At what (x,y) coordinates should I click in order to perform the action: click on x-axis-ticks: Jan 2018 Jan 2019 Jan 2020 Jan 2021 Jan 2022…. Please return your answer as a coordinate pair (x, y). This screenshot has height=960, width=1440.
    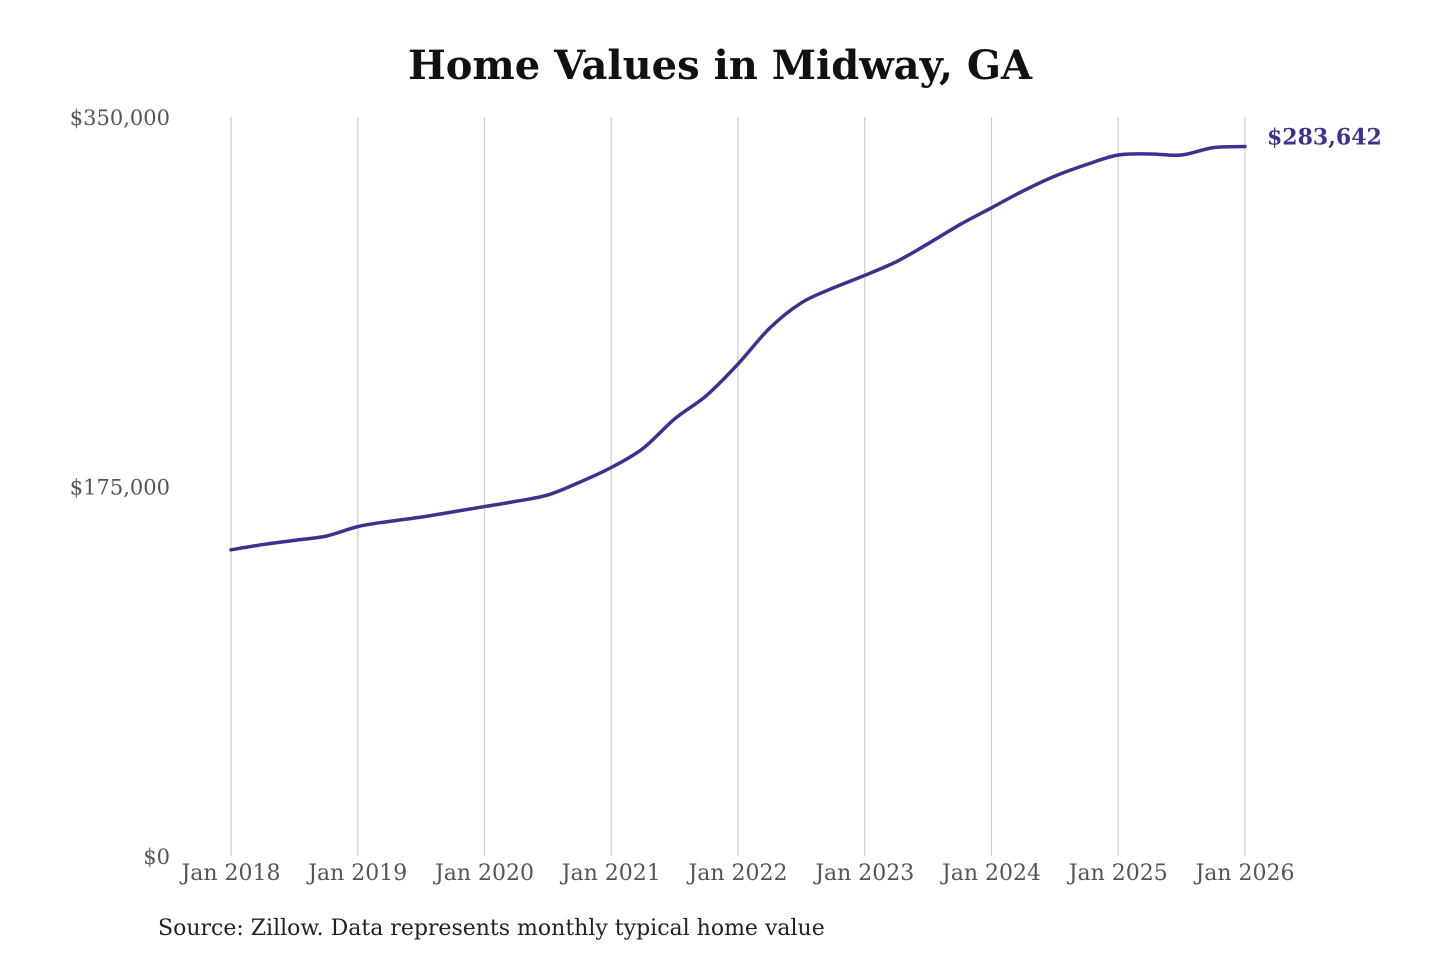
    Looking at the image, I should click on (736, 873).